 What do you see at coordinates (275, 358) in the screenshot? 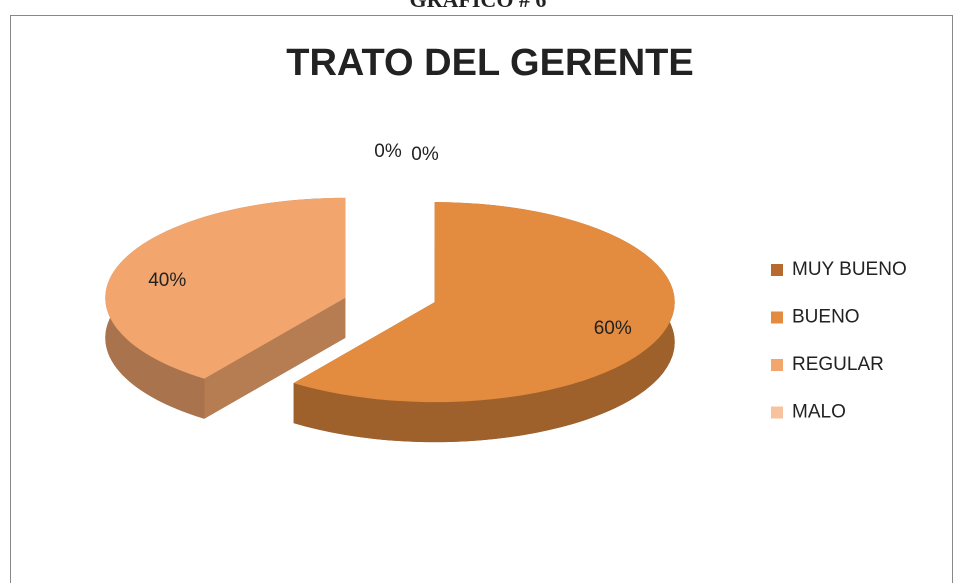
I see `pie-slice-wall` at bounding box center [275, 358].